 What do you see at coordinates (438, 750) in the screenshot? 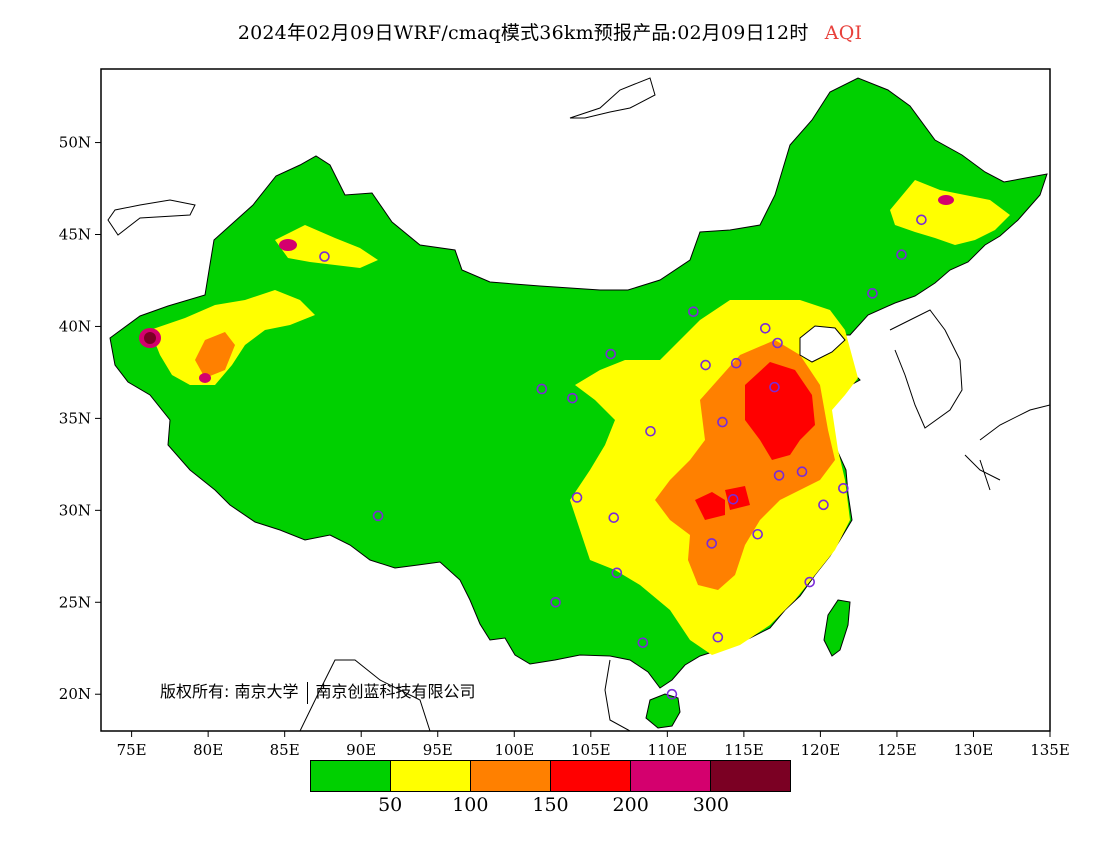
I see `lon-tick-label: 95E` at bounding box center [438, 750].